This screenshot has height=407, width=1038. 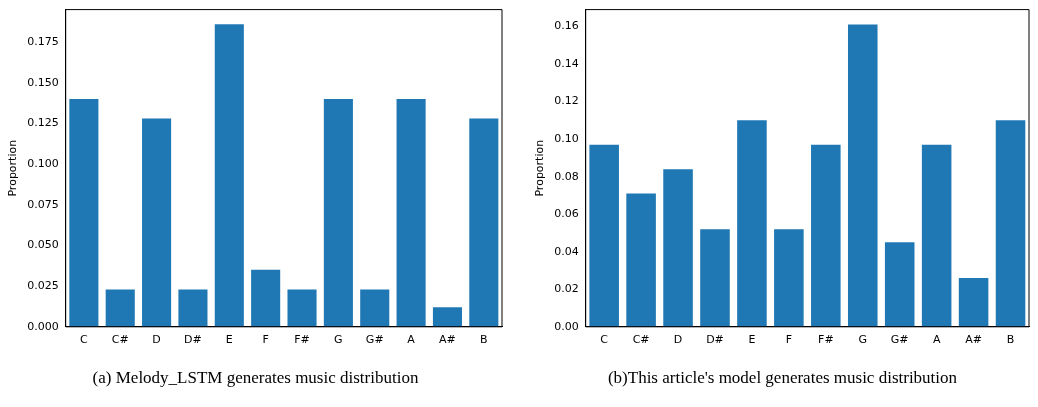 What do you see at coordinates (566, 326) in the screenshot?
I see `y-tick-label: 0.00` at bounding box center [566, 326].